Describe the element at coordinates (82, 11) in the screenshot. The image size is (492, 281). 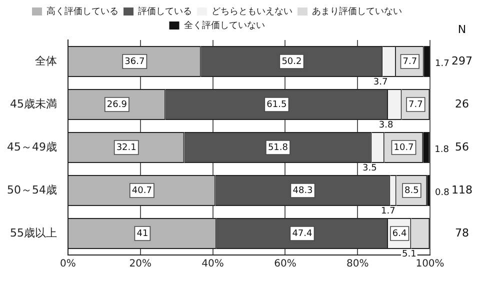
I see `legend-label: 高く評価している` at that location.